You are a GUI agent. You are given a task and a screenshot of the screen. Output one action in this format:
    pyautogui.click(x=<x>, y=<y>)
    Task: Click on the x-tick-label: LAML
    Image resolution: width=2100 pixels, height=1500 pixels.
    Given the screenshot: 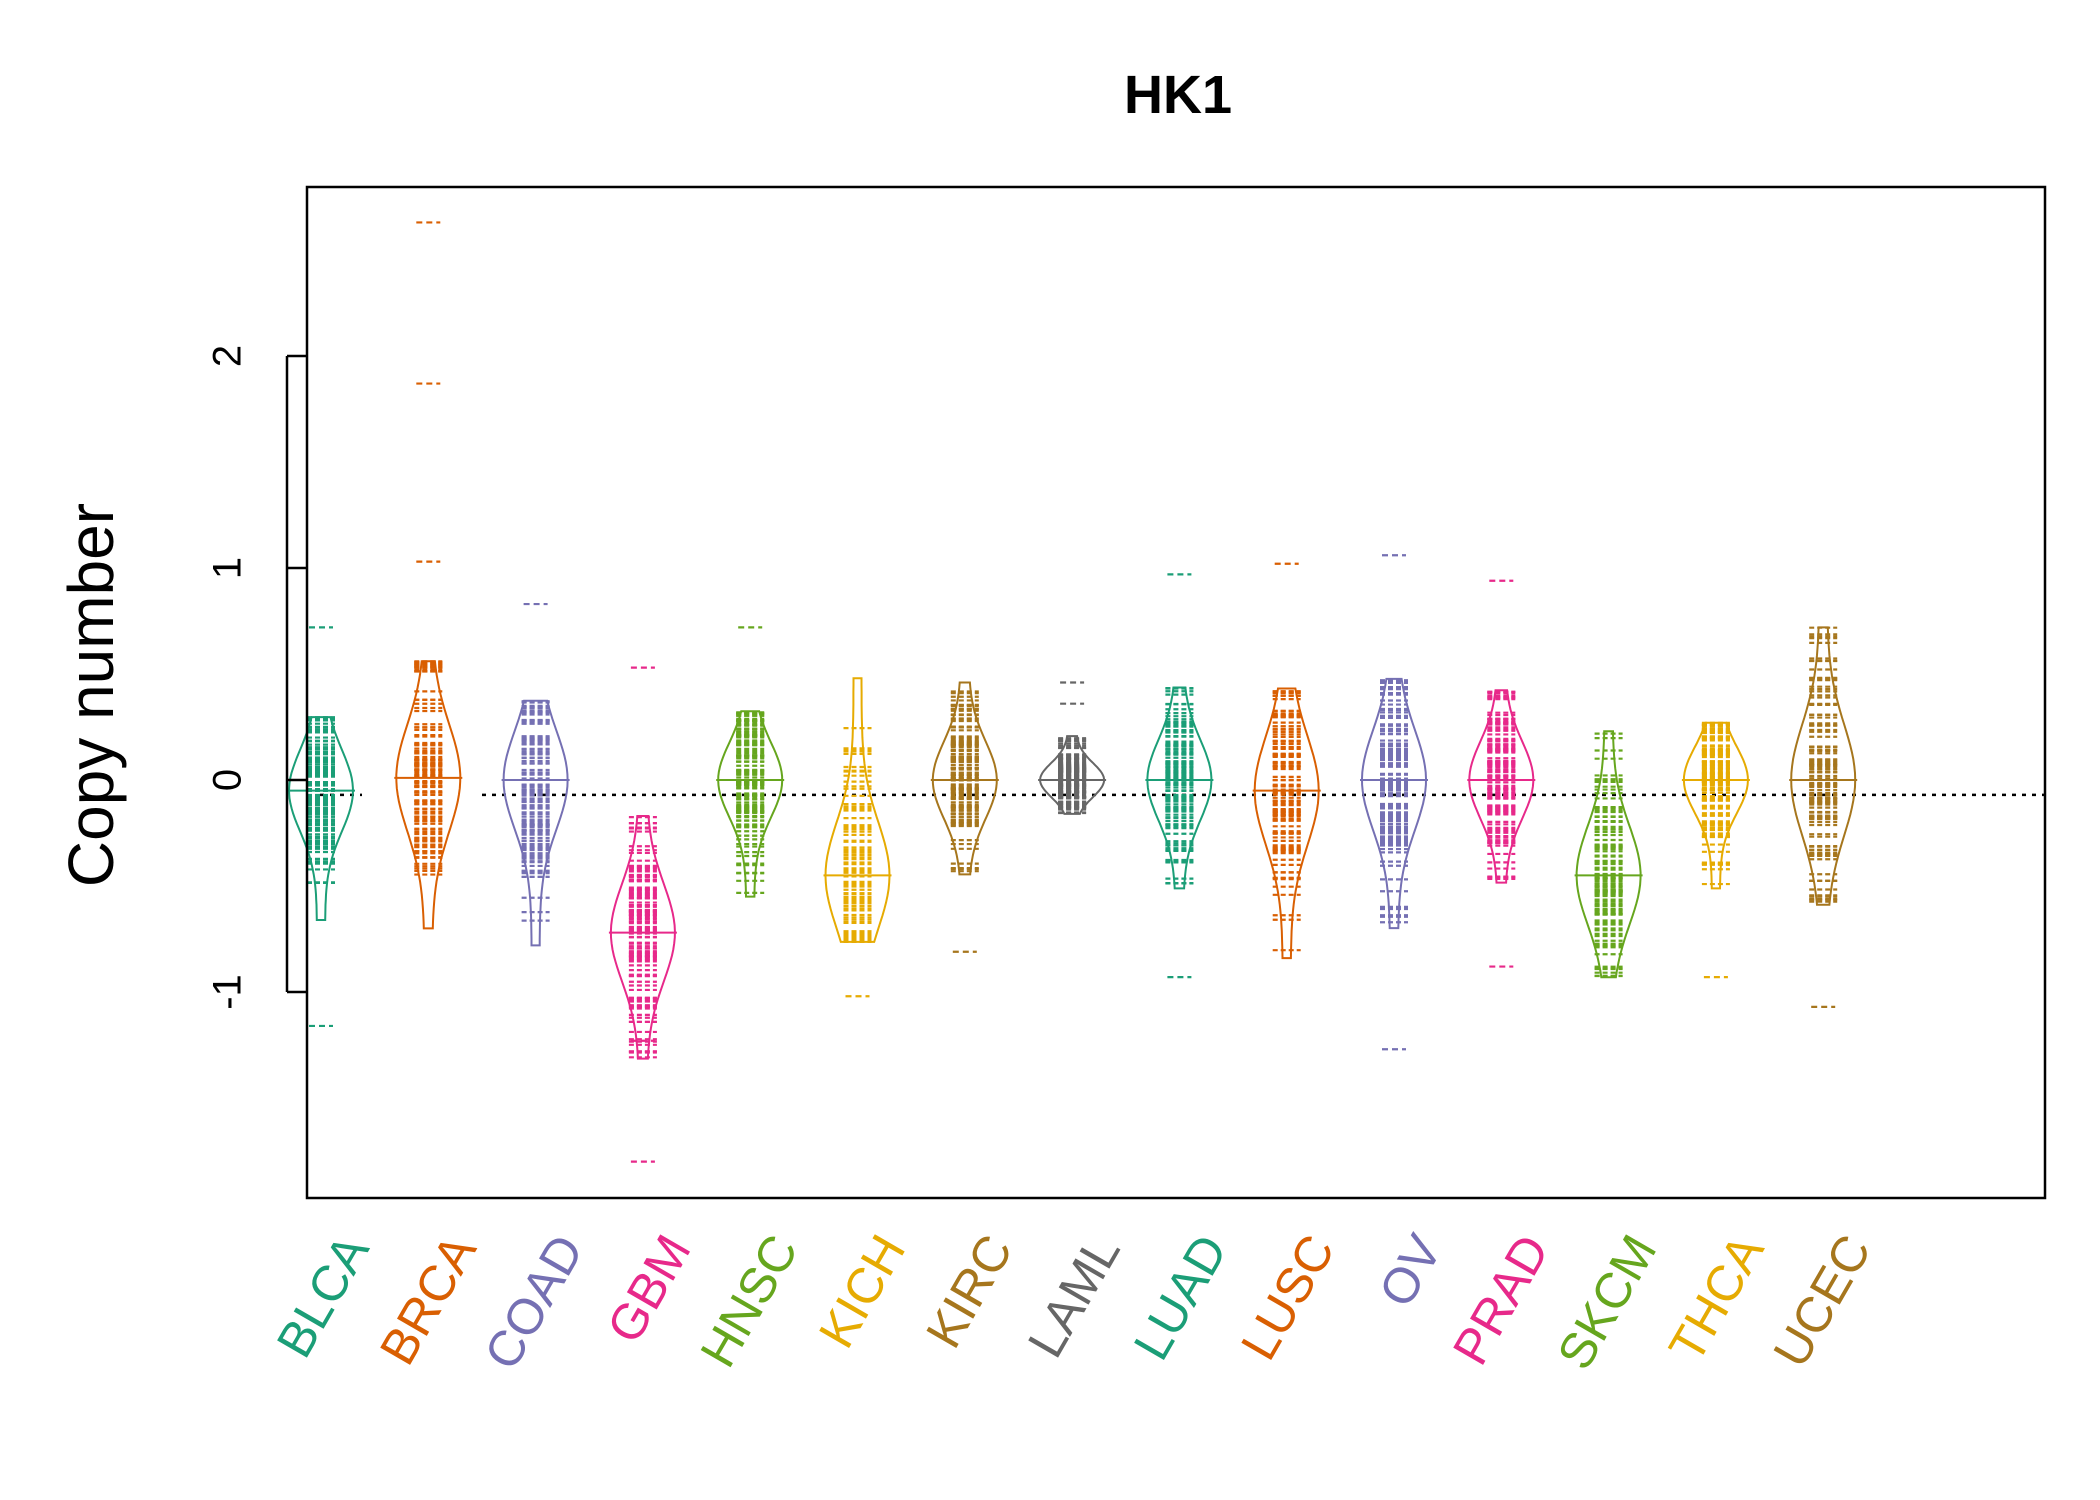 What is the action you would take?
    pyautogui.click(x=1074, y=1296)
    